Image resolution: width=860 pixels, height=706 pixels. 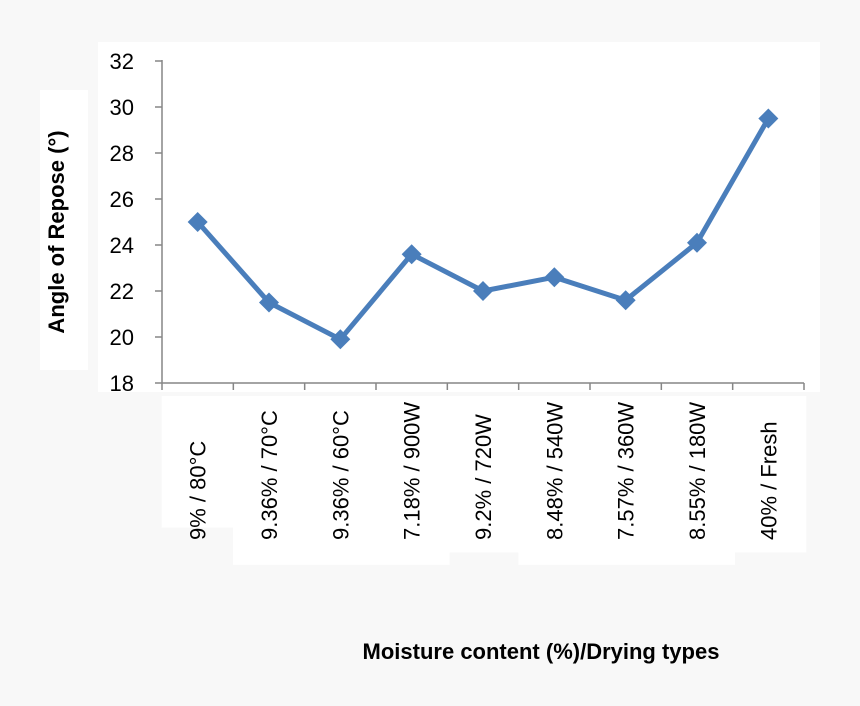 What do you see at coordinates (122, 291) in the screenshot?
I see `y-tick-label: 22` at bounding box center [122, 291].